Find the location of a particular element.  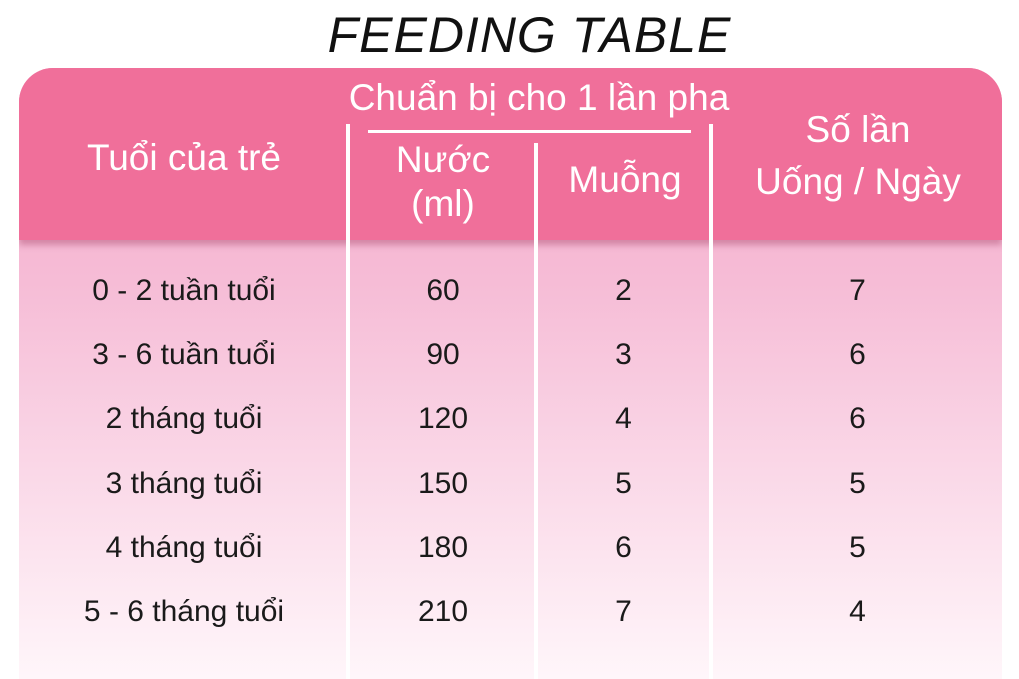

header-age: Tuổi của trẻ is located at coordinates (184, 157).